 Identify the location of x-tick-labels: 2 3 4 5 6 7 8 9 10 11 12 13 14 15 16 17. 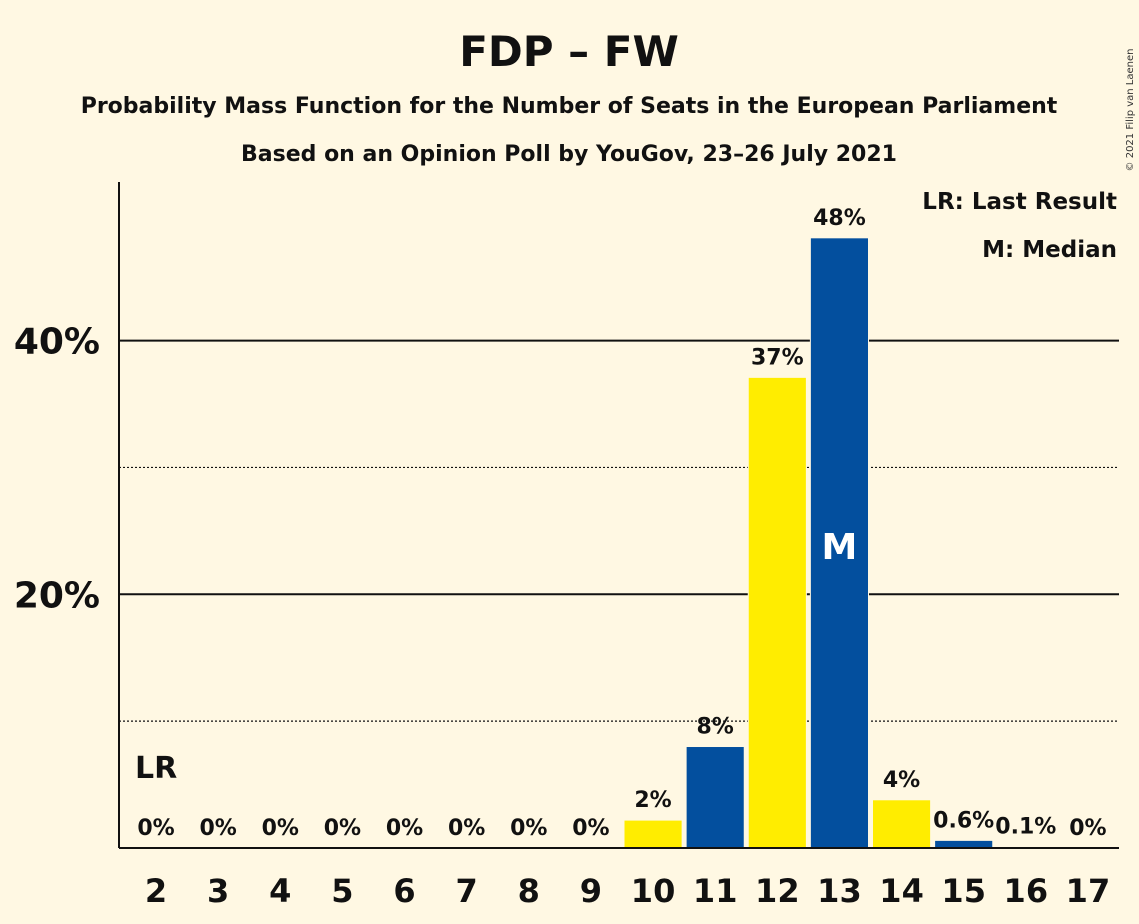
(627, 891).